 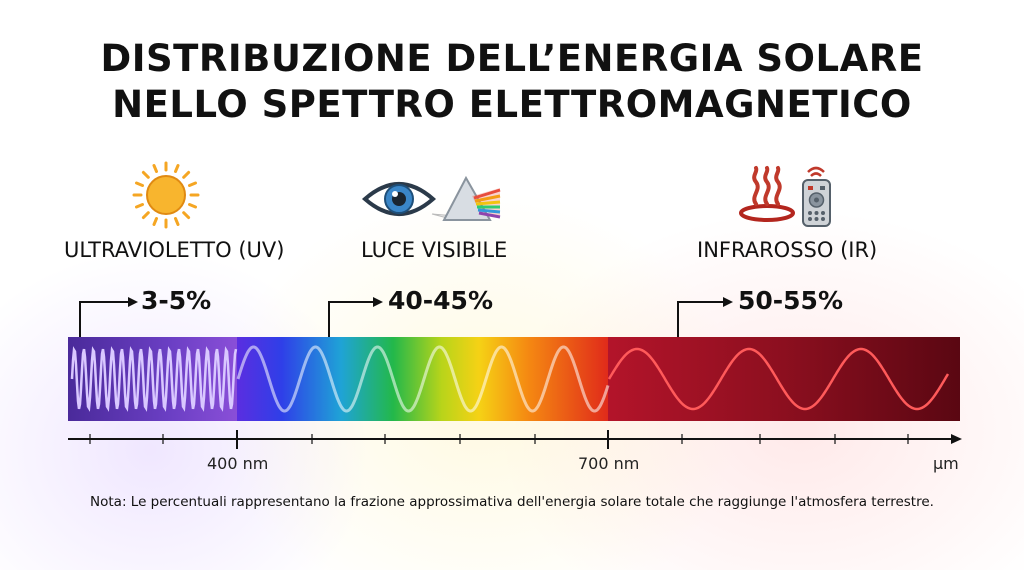 What do you see at coordinates (466, 198) in the screenshot?
I see `prism-icon` at bounding box center [466, 198].